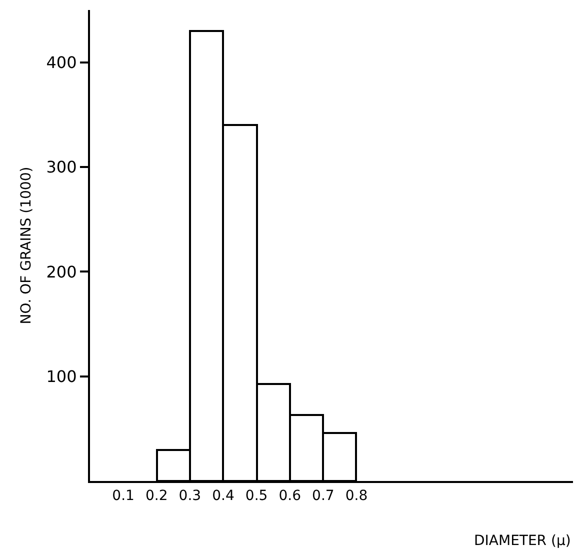  Describe the element at coordinates (290, 496) in the screenshot. I see `x-tick-label: 0.6` at that location.